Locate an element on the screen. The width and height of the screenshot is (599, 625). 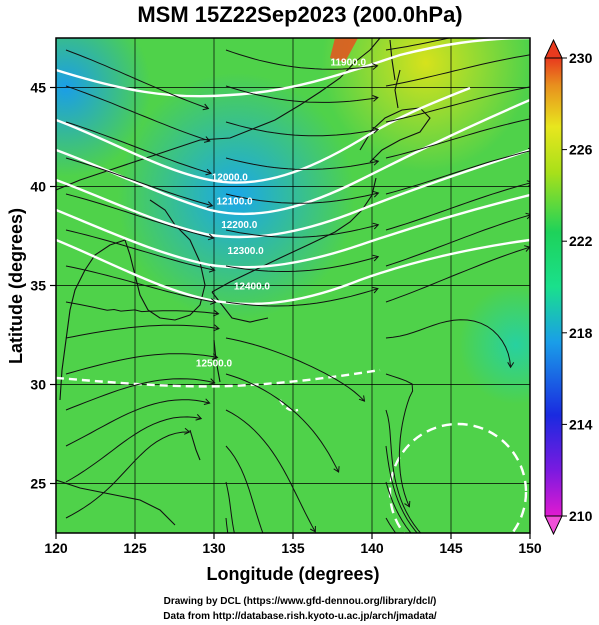
y-tick-label: 40 is located at coordinates (38, 187).